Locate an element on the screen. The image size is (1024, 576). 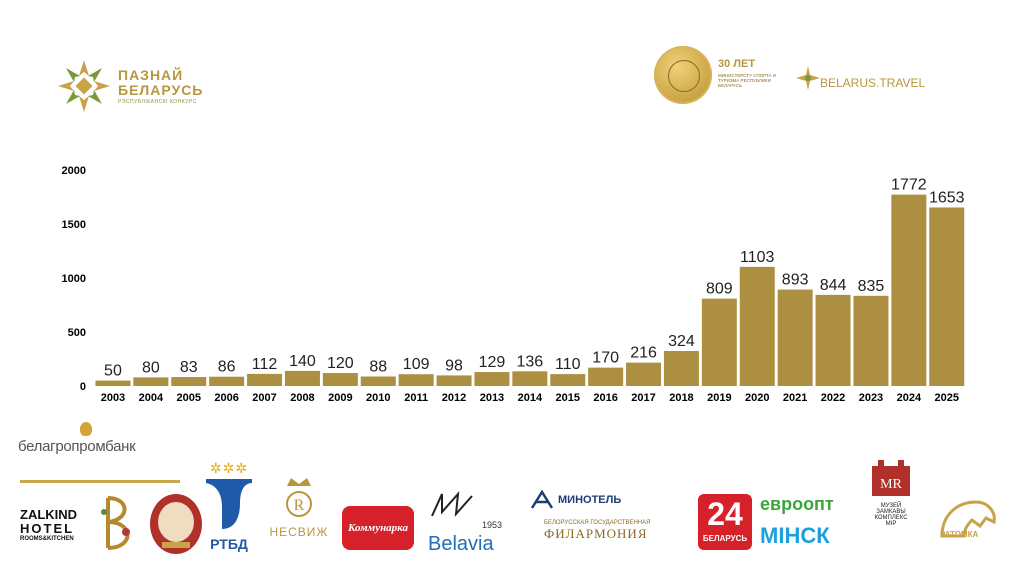
nesvizh-text: НЕСВИЖ is located at coordinates (299, 532).